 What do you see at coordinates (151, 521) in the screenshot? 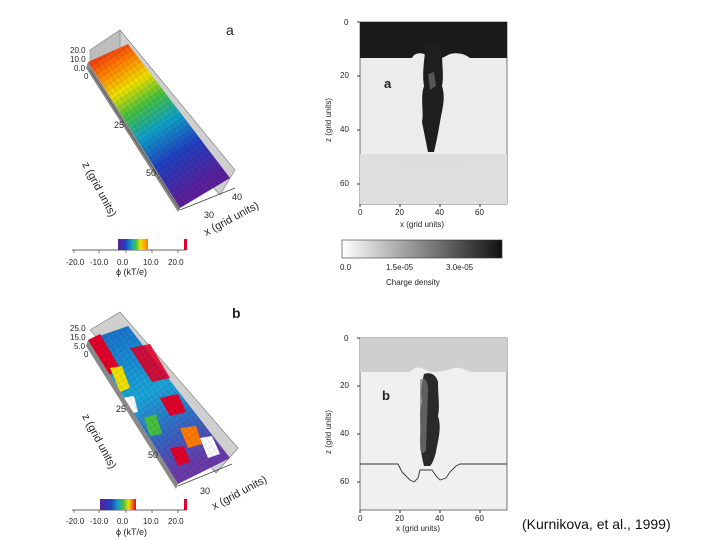
I see `colorbar-phi-b-tick: 10.0` at bounding box center [151, 521].